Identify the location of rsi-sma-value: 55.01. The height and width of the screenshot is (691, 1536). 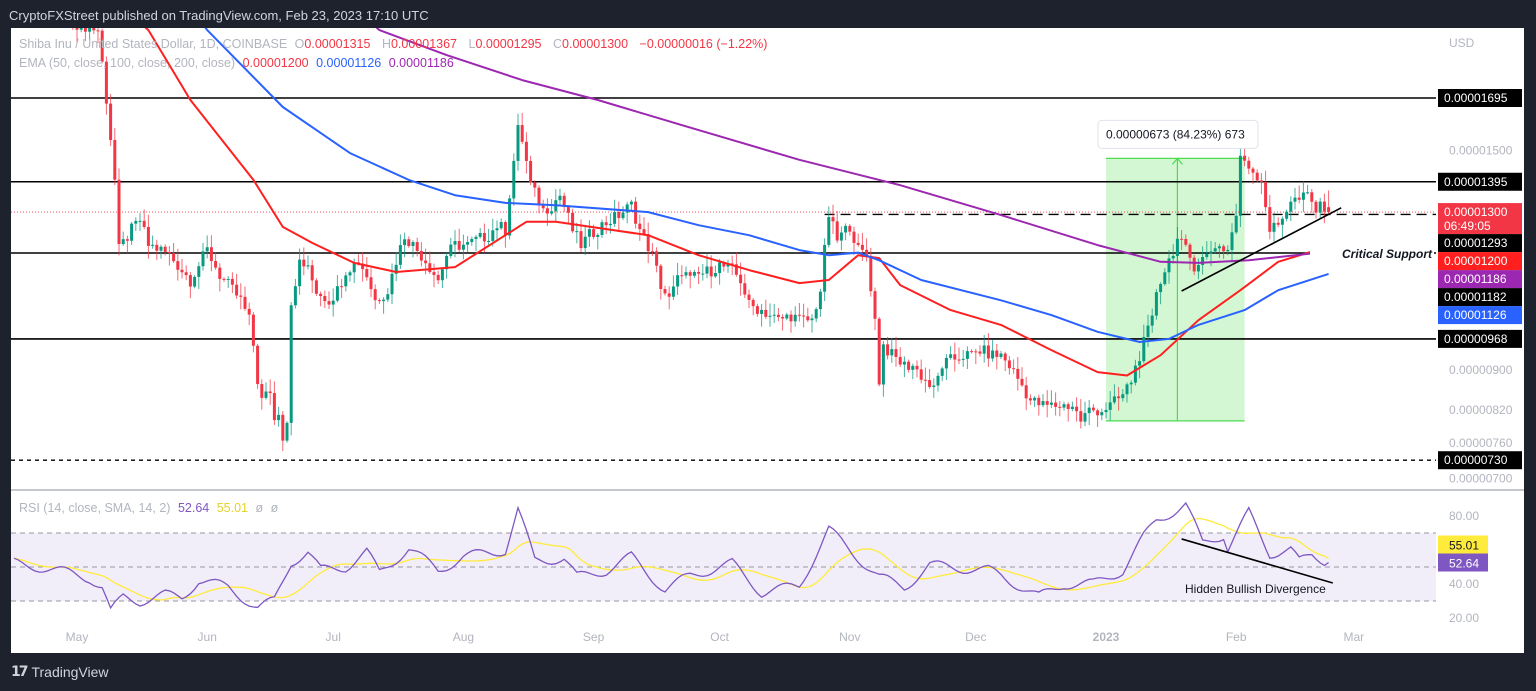
(232, 508).